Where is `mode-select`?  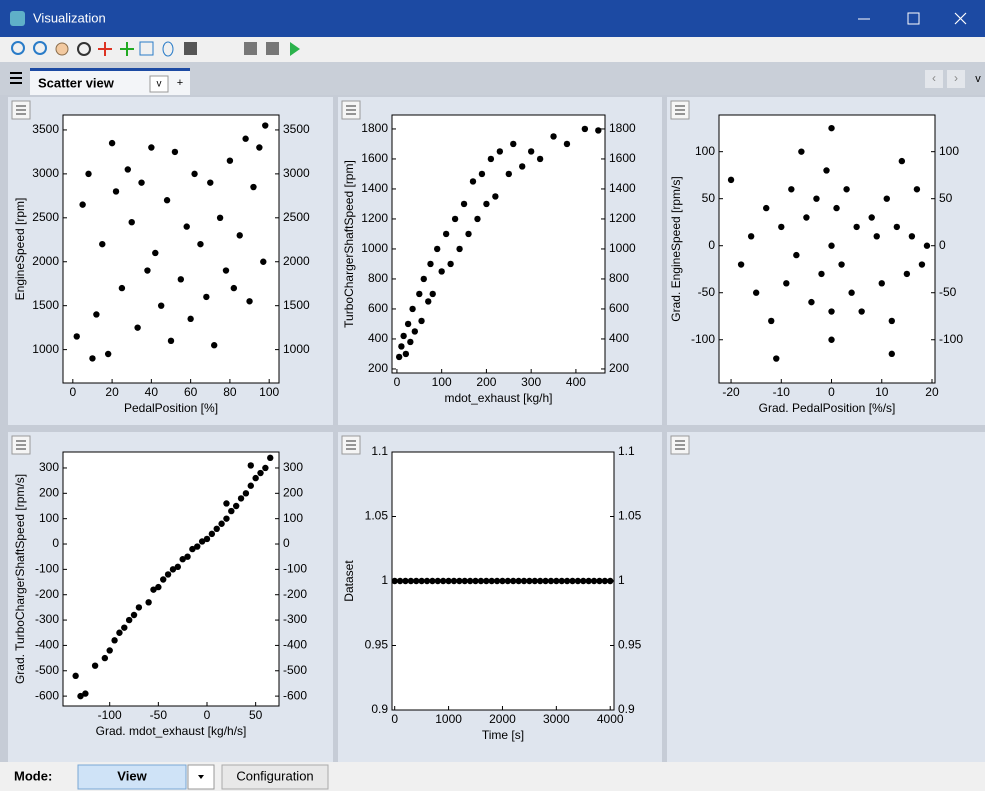 mode-select is located at coordinates (132, 777).